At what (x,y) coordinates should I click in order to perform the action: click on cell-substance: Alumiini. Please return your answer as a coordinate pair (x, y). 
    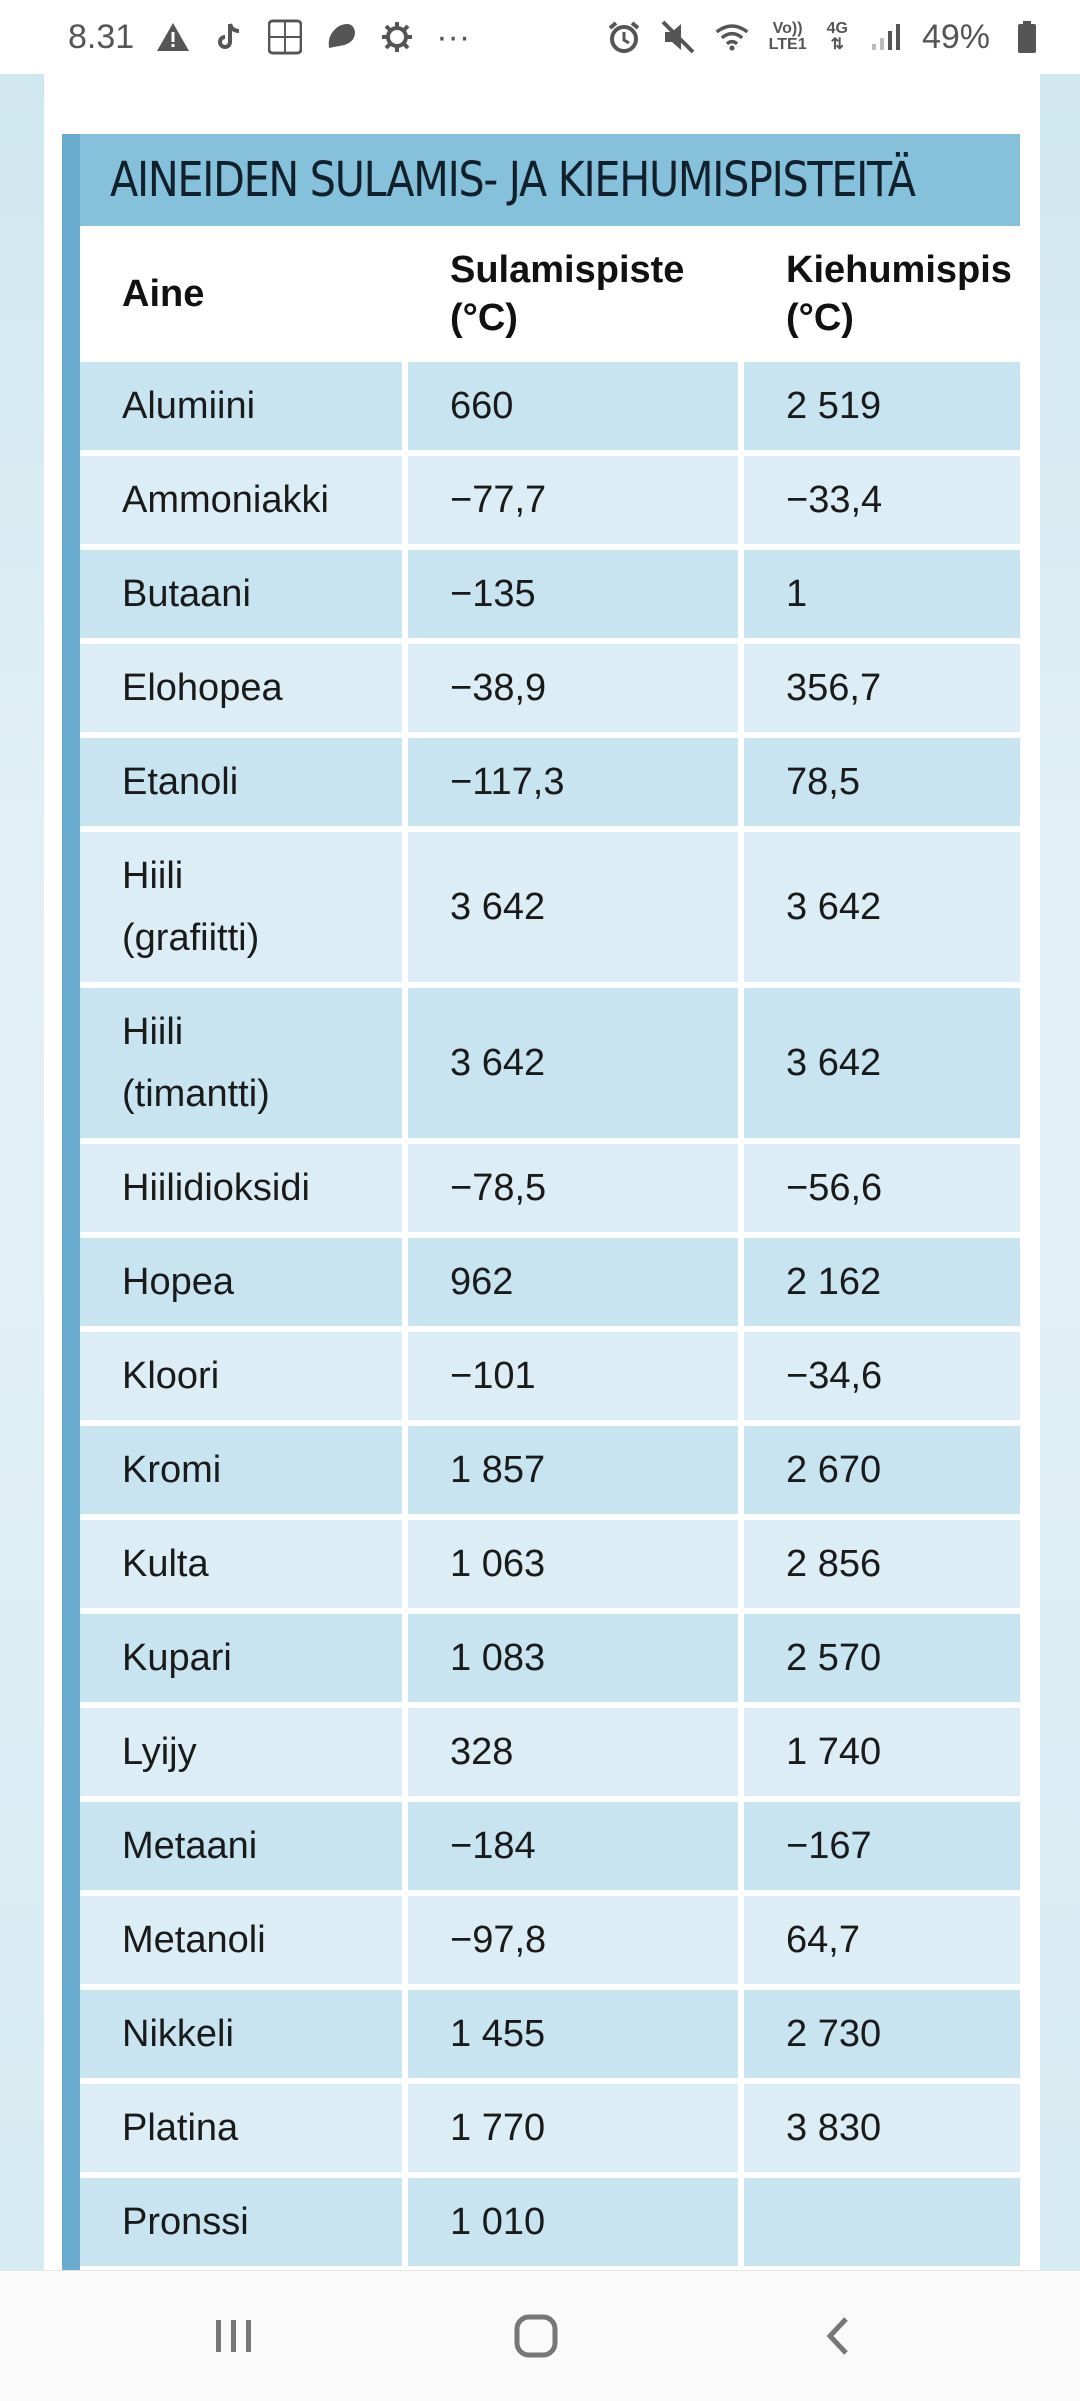
    Looking at the image, I should click on (241, 406).